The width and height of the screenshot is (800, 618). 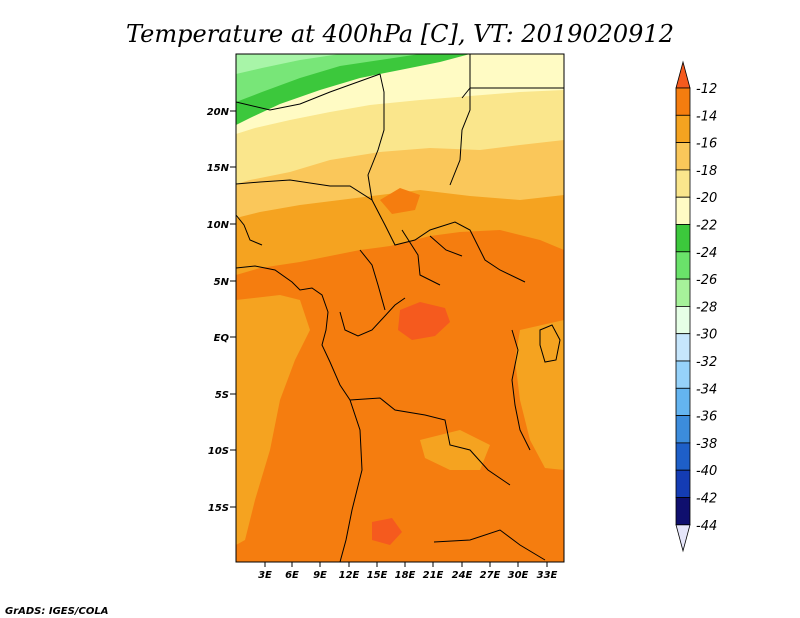 I want to click on colorbar-label: -22, so click(x=706, y=226).